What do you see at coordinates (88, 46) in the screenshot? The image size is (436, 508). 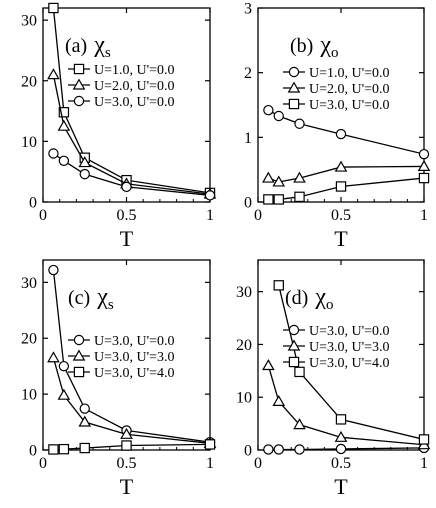 I see `panel-title: (a) χs` at bounding box center [88, 46].